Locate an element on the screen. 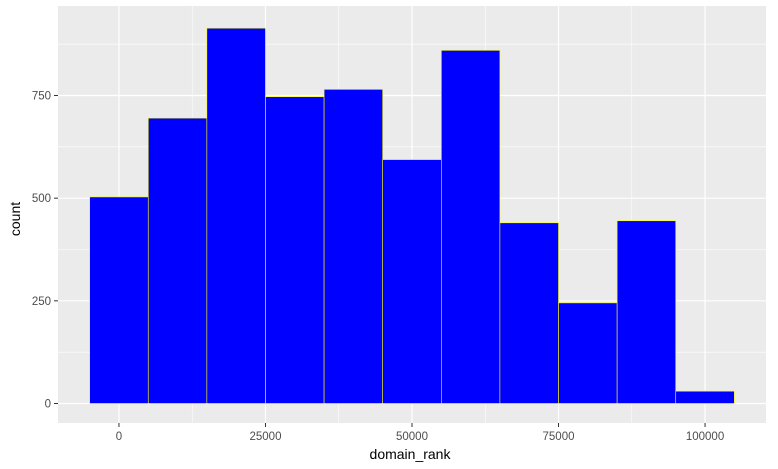 The image size is (778, 469). x-tick-label: 0 is located at coordinates (119, 437).